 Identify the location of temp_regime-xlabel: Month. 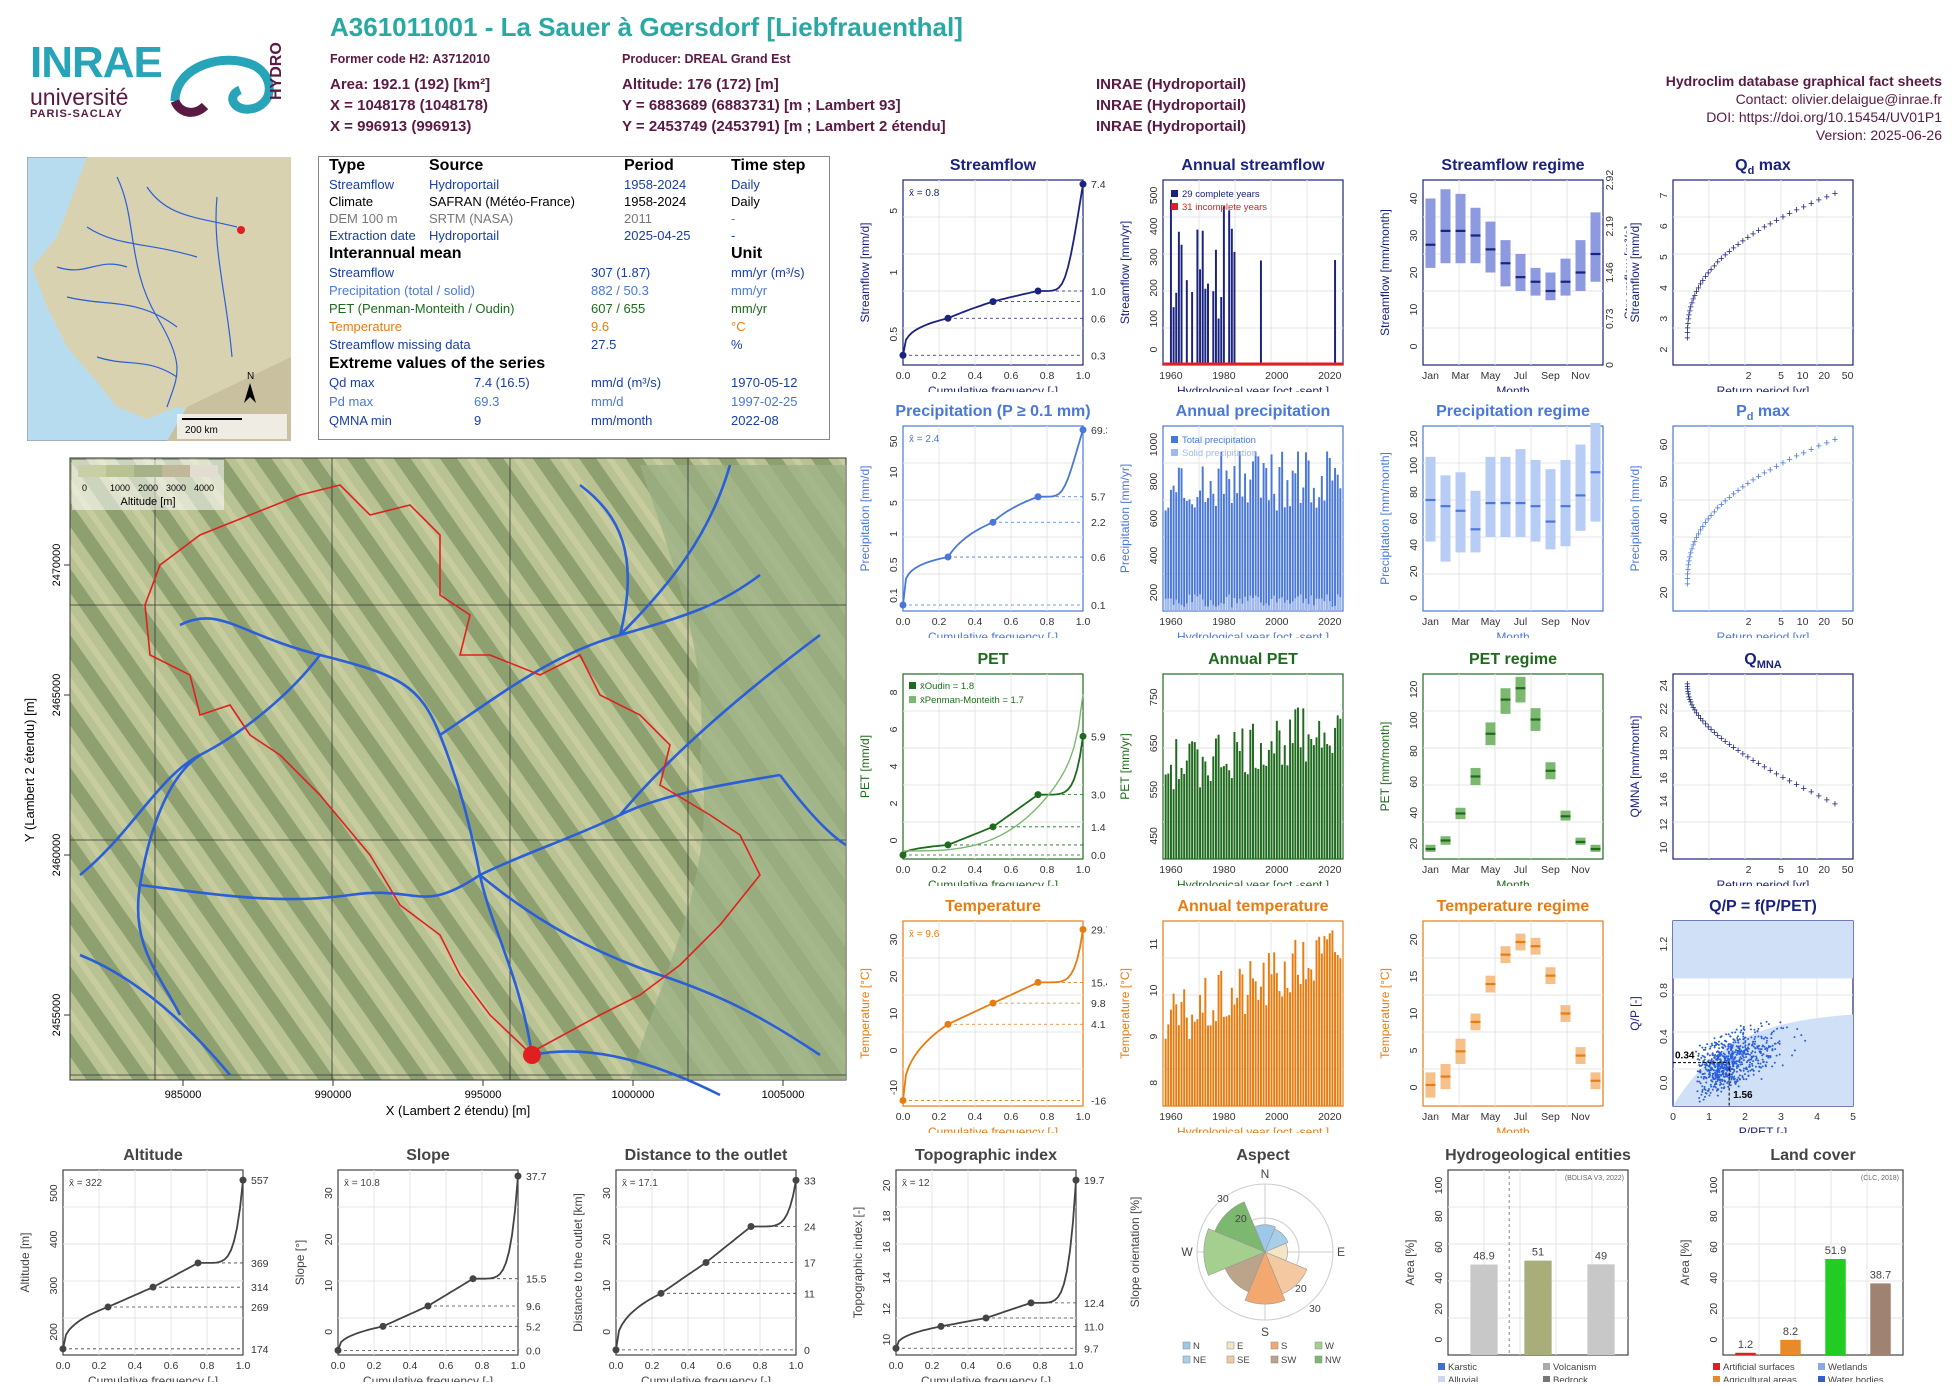
(1512, 1129).